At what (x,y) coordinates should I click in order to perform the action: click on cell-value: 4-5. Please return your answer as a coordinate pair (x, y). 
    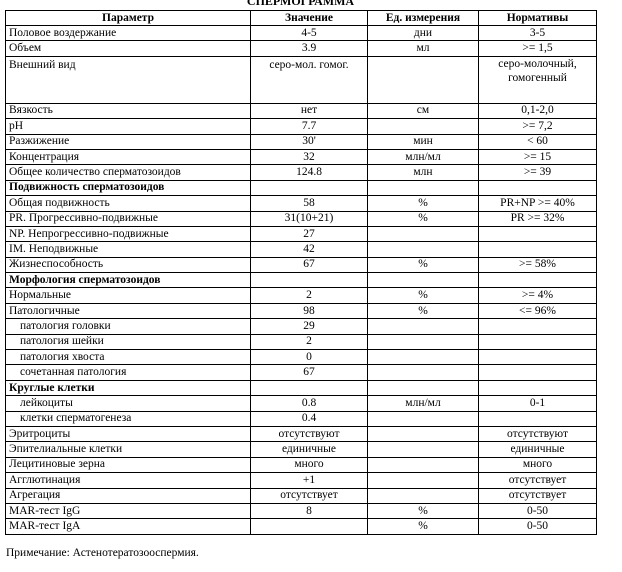
    Looking at the image, I should click on (309, 33).